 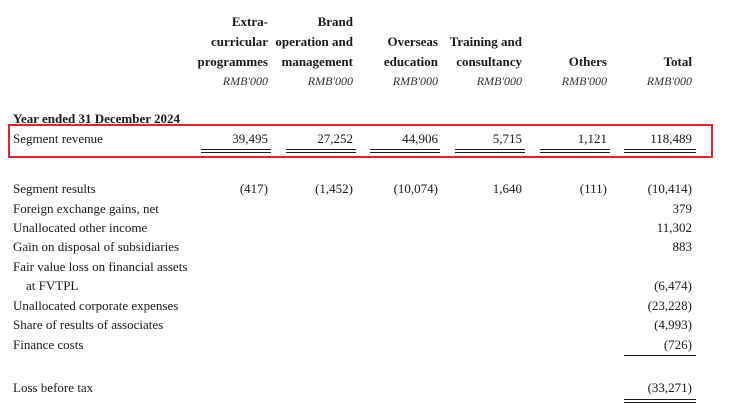 What do you see at coordinates (592, 138) in the screenshot?
I see `segment-revenue-value: 1,121` at bounding box center [592, 138].